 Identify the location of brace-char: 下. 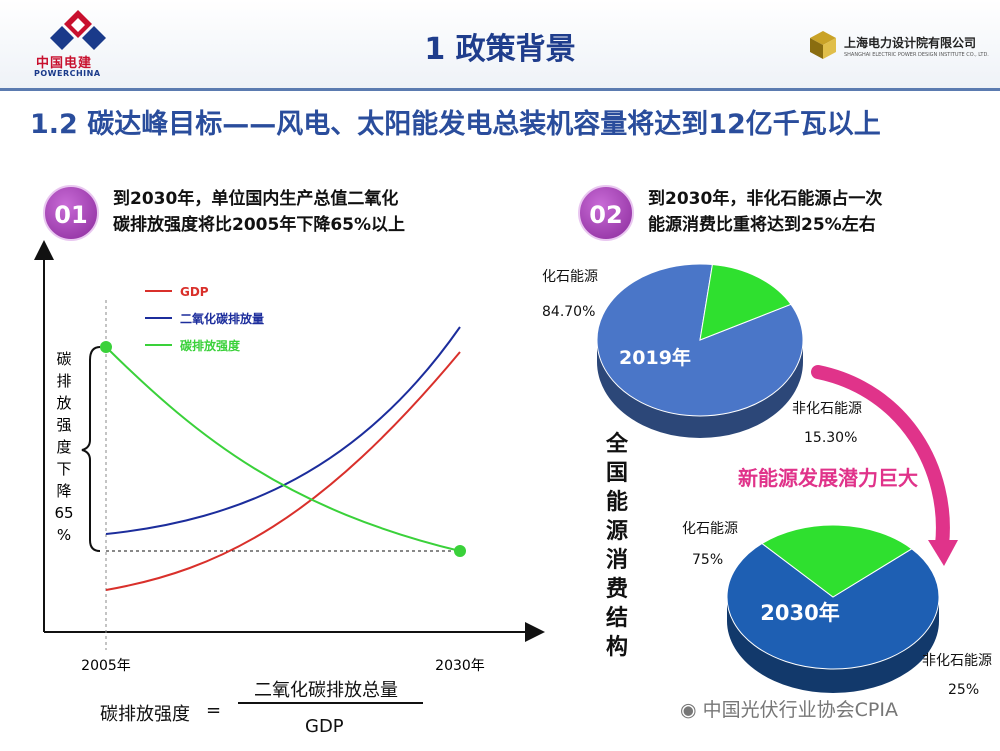
(63, 469).